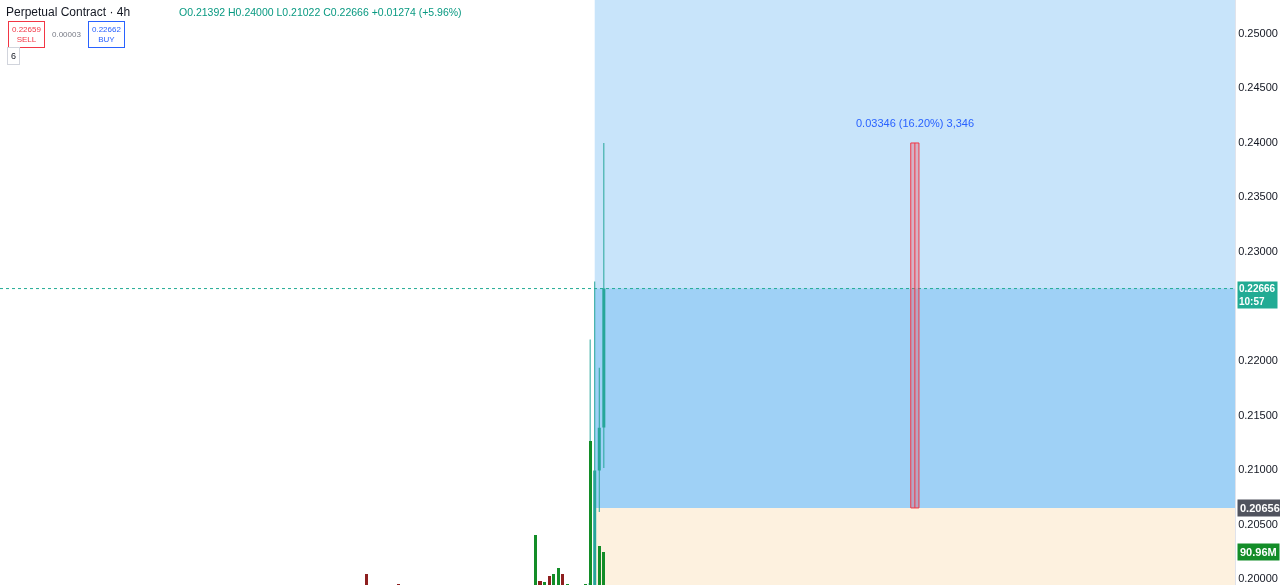 This screenshot has height=585, width=1280. Describe the element at coordinates (107, 35) in the screenshot. I see `annotation: 0.22662 BUY` at that location.